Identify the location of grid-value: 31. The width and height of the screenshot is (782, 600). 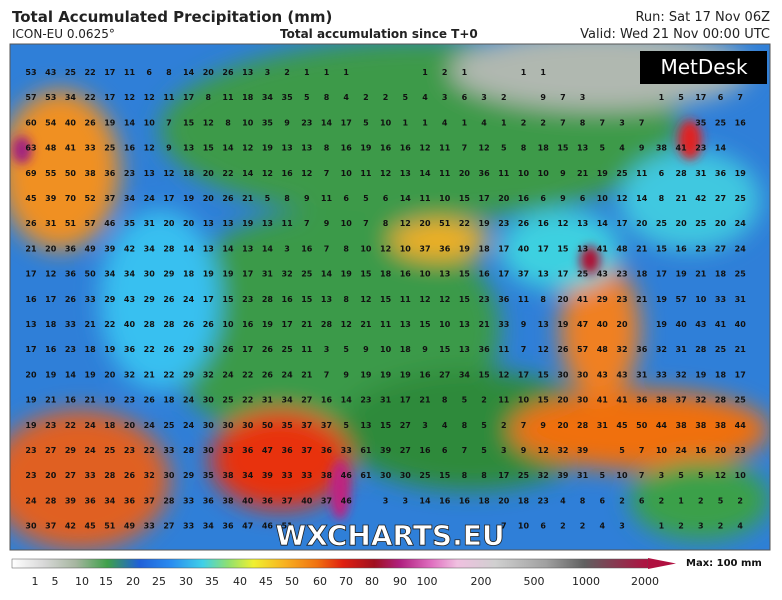
(583, 475).